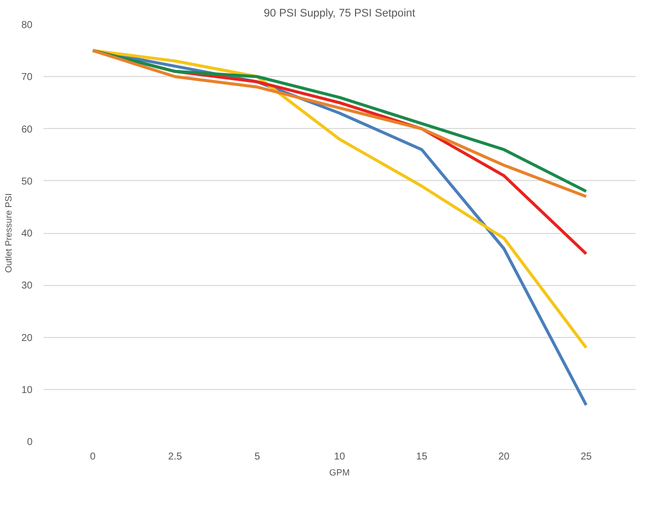  What do you see at coordinates (340, 14) in the screenshot?
I see `chart-title: 90 PSI Supply, 75 PSI Setpoint` at bounding box center [340, 14].